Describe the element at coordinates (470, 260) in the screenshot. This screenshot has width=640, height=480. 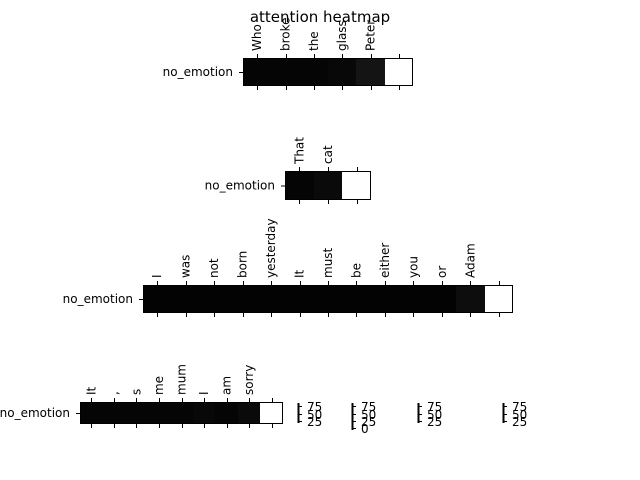
I see `token-label: Adam` at that location.